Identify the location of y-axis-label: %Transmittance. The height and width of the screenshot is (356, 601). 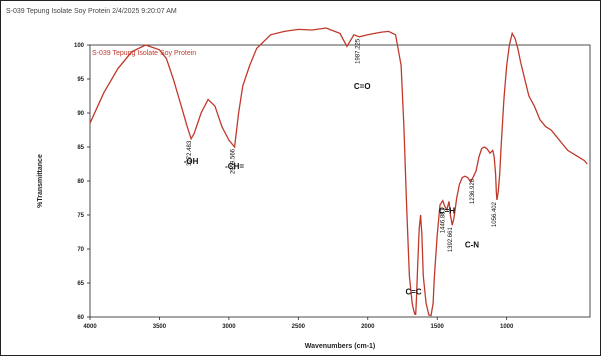
(40, 181).